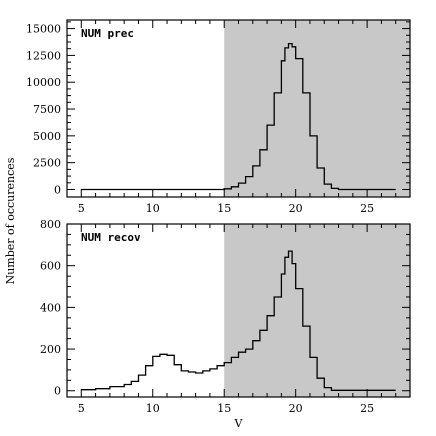 Image resolution: width=436 pixels, height=436 pixels. What do you see at coordinates (224, 208) in the screenshot?
I see `top-x-tick-label: 15` at bounding box center [224, 208].